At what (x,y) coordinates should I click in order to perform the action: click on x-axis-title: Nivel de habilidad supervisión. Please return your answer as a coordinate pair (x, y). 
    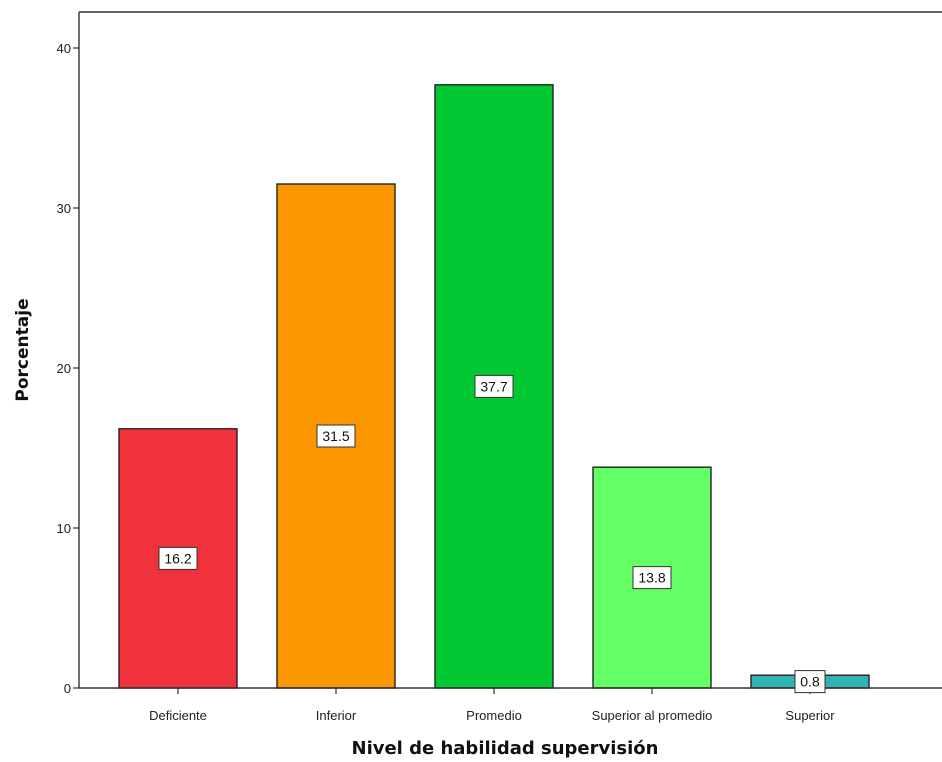
    Looking at the image, I should click on (505, 748).